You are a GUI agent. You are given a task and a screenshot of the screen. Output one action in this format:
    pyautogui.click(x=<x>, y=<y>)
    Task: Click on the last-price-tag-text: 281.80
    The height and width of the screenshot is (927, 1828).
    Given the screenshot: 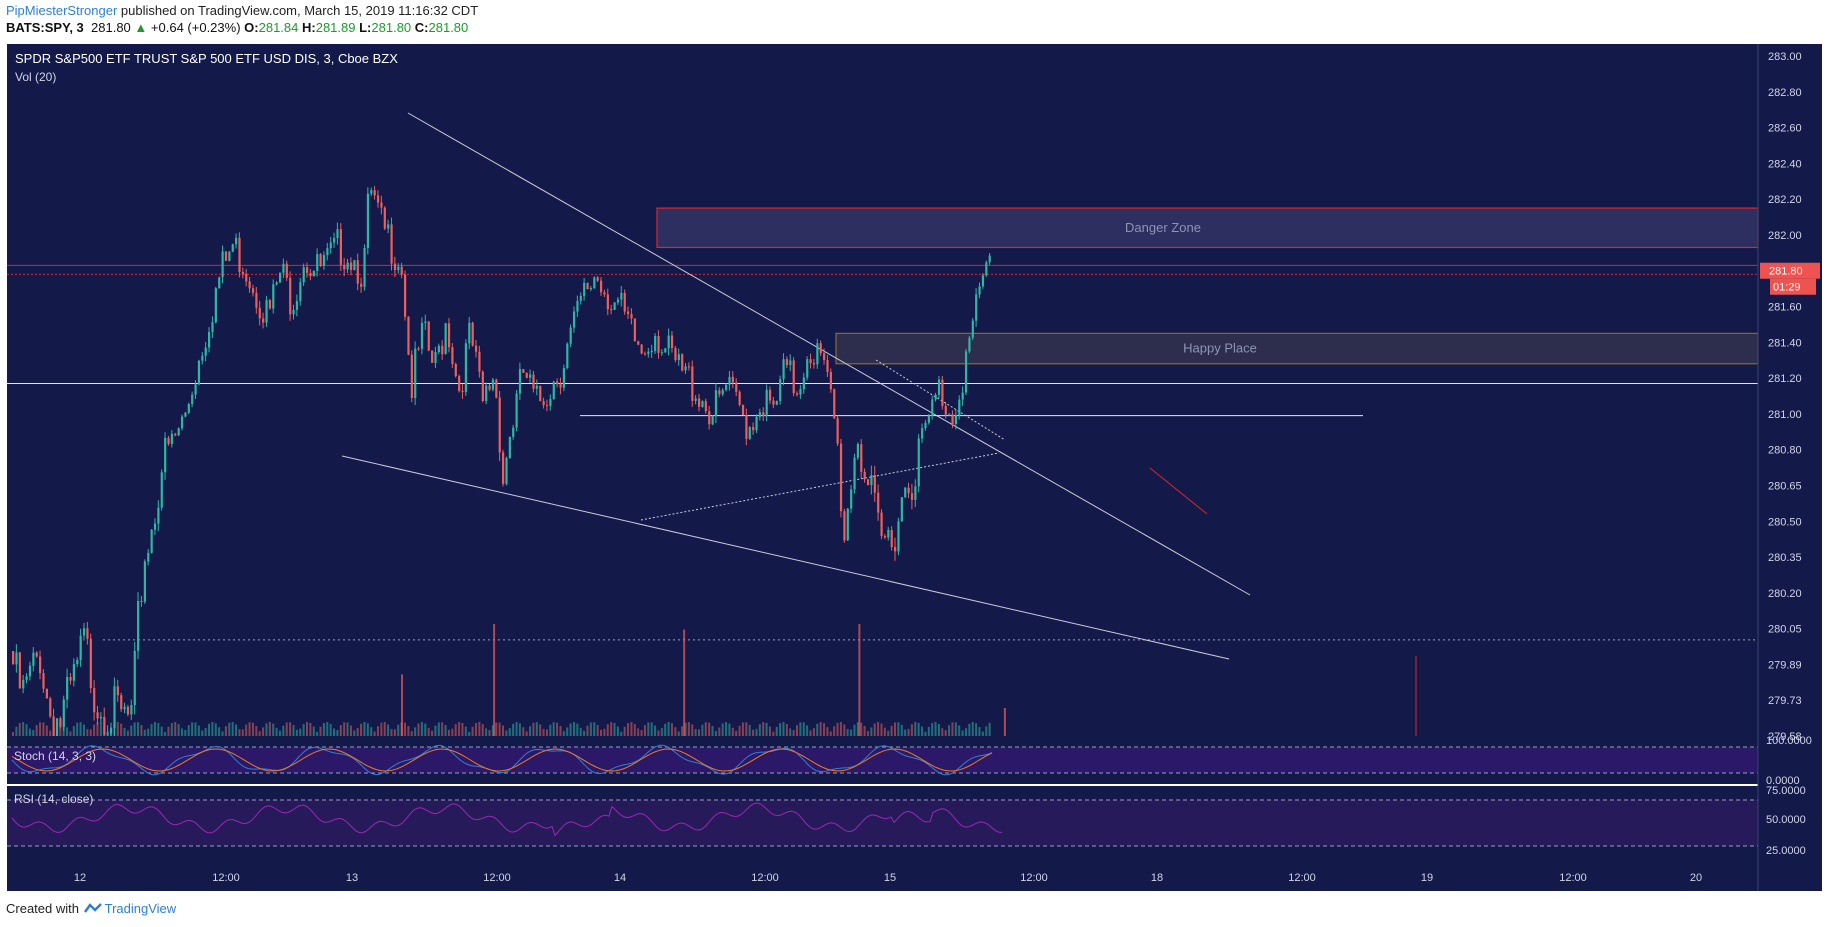 What is the action you would take?
    pyautogui.click(x=1786, y=272)
    